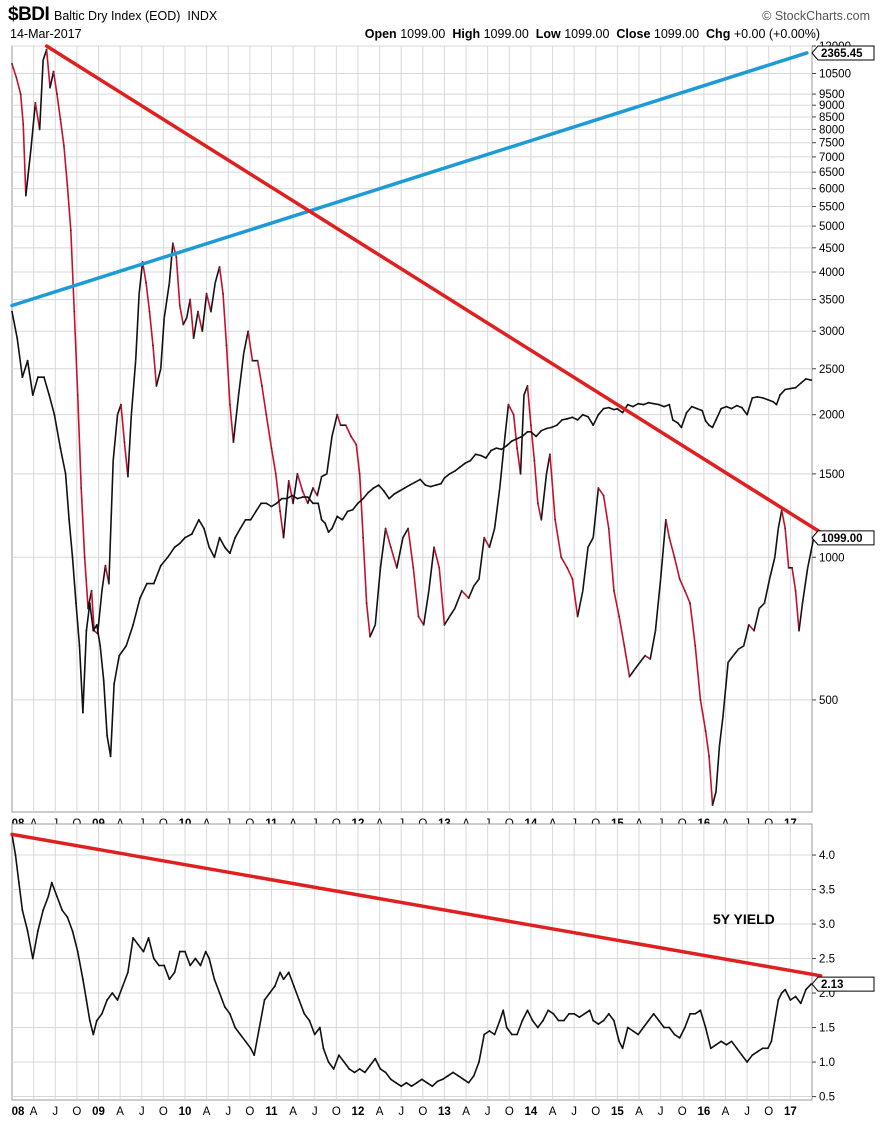  I want to click on price-tag: 2.13, so click(843, 984).